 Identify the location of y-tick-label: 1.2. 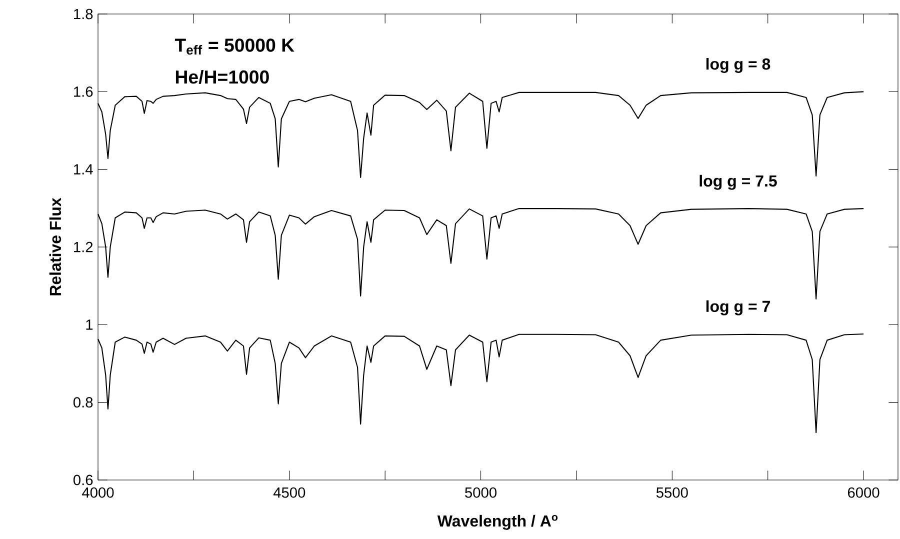
(83, 247).